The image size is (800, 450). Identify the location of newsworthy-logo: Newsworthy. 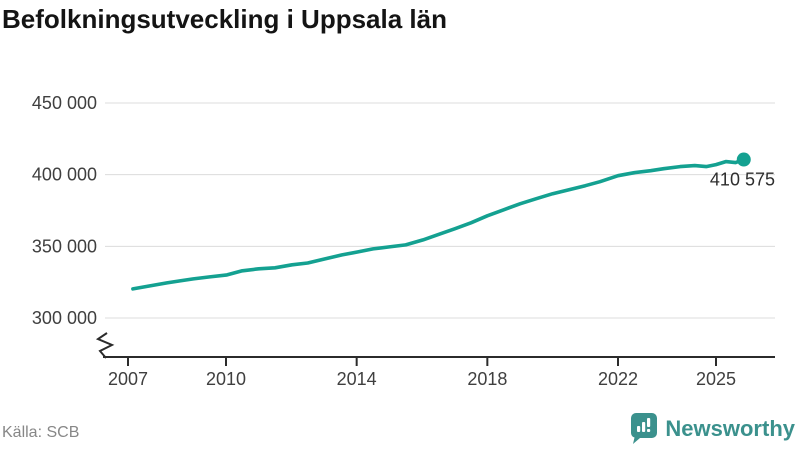
(712, 428).